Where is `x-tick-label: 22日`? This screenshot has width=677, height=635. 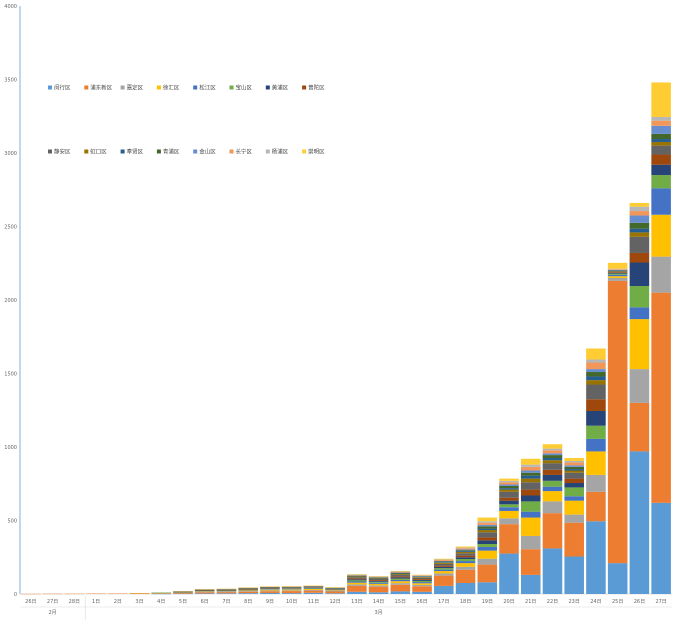
x-tick-label: 22日 is located at coordinates (552, 602).